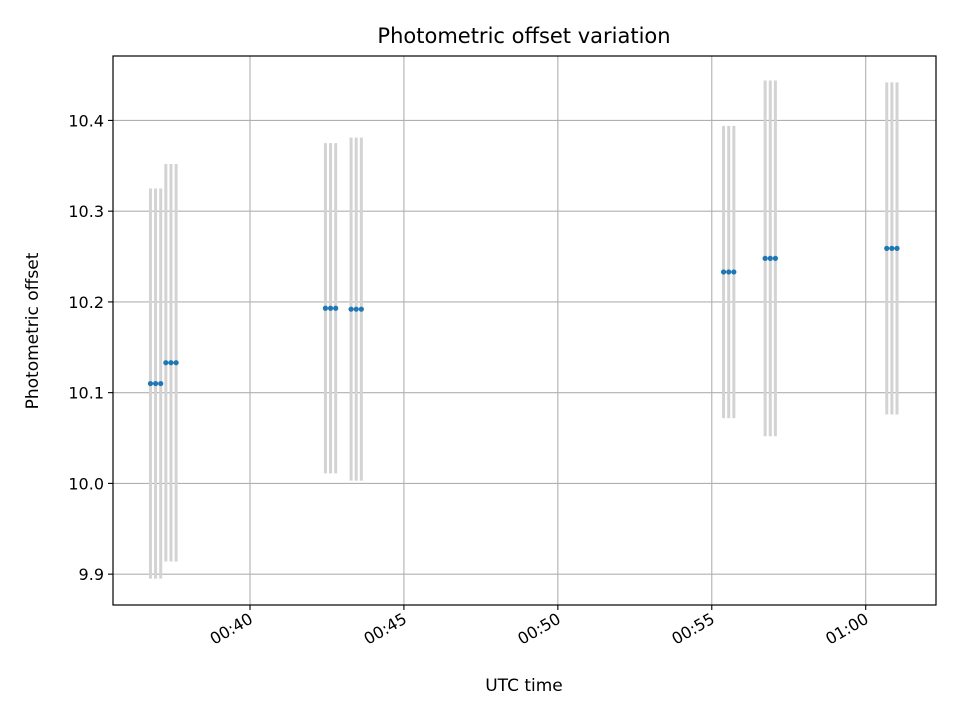  Describe the element at coordinates (523, 36) in the screenshot. I see `chart-title: Photometric offset variation` at that location.